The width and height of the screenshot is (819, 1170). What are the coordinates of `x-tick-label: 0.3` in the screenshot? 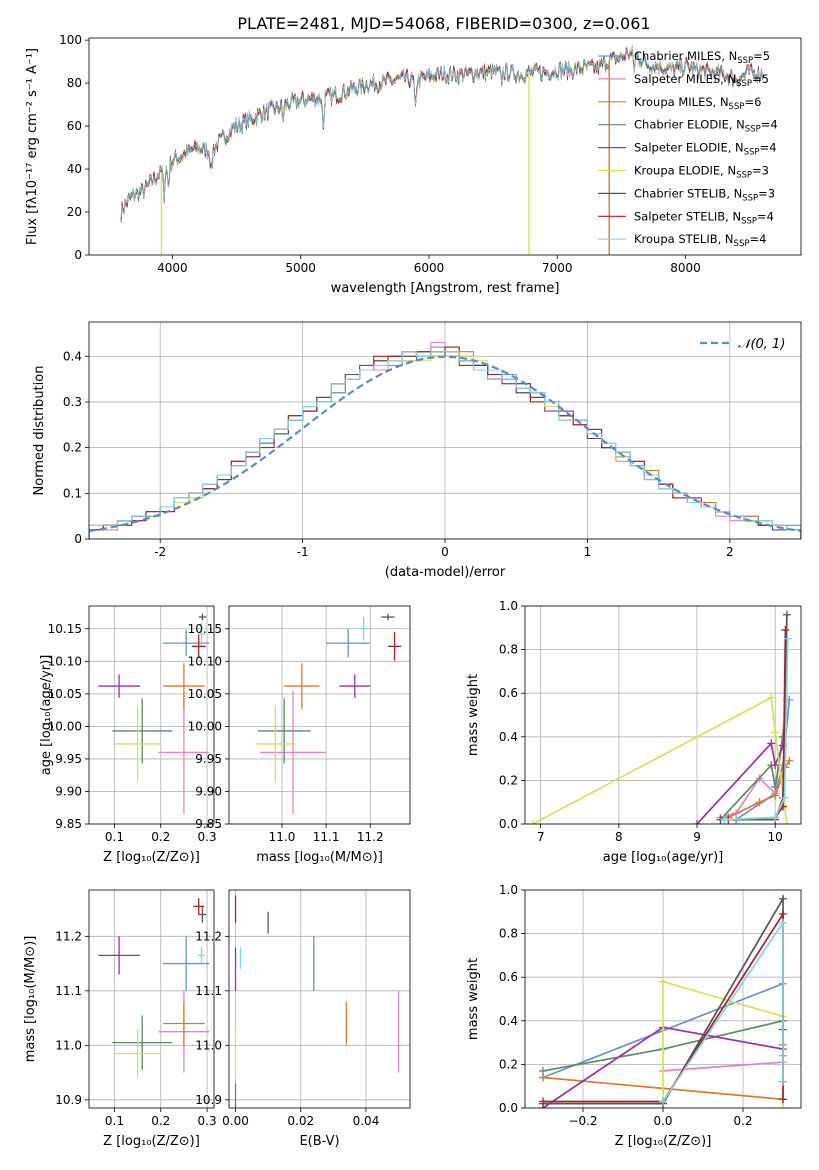 It's located at (207, 1121).